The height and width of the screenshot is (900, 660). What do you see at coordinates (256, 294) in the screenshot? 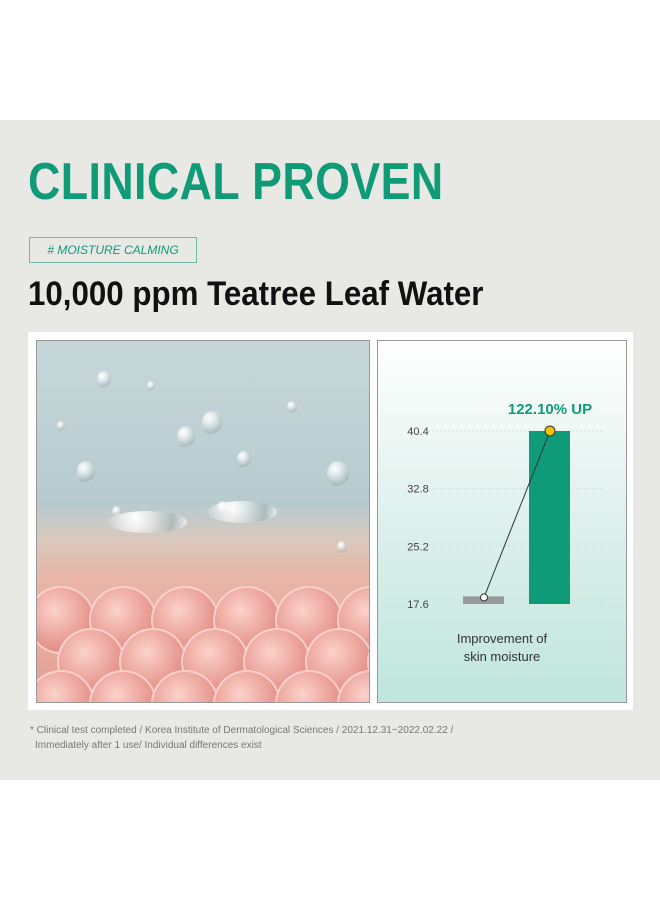
I see `subtitle: 10,000 ppm Teatree Leaf Water` at bounding box center [256, 294].